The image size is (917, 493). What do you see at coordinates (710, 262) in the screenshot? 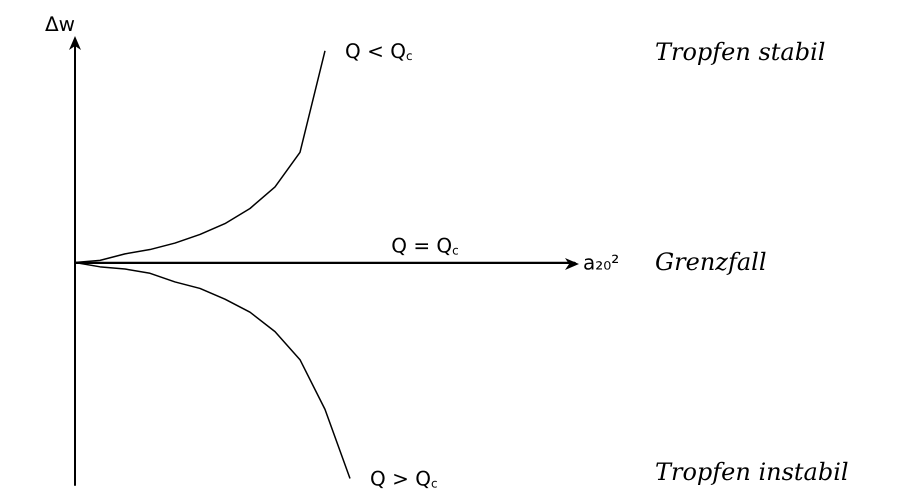
I see `text: Grenzfall` at bounding box center [710, 262].